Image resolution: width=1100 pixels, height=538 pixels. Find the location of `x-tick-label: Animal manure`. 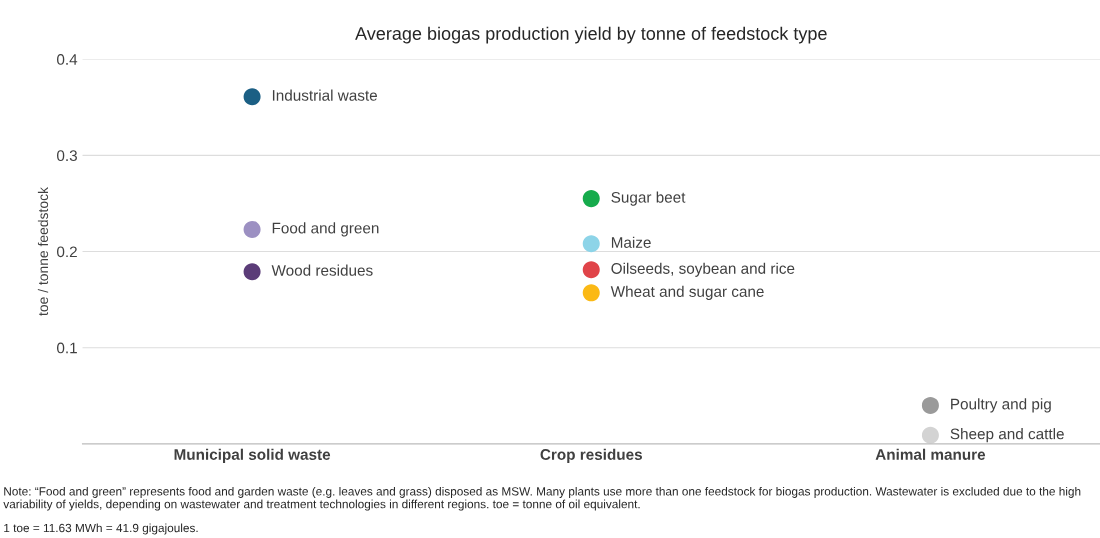

x-tick-label: Animal manure is located at coordinates (930, 454).